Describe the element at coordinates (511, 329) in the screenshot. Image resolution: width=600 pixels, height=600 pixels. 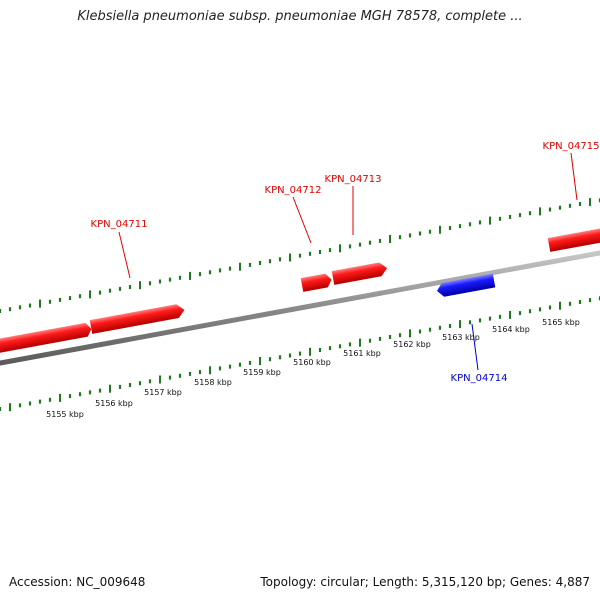
I see `ruler-label: 5164 kbp` at that location.